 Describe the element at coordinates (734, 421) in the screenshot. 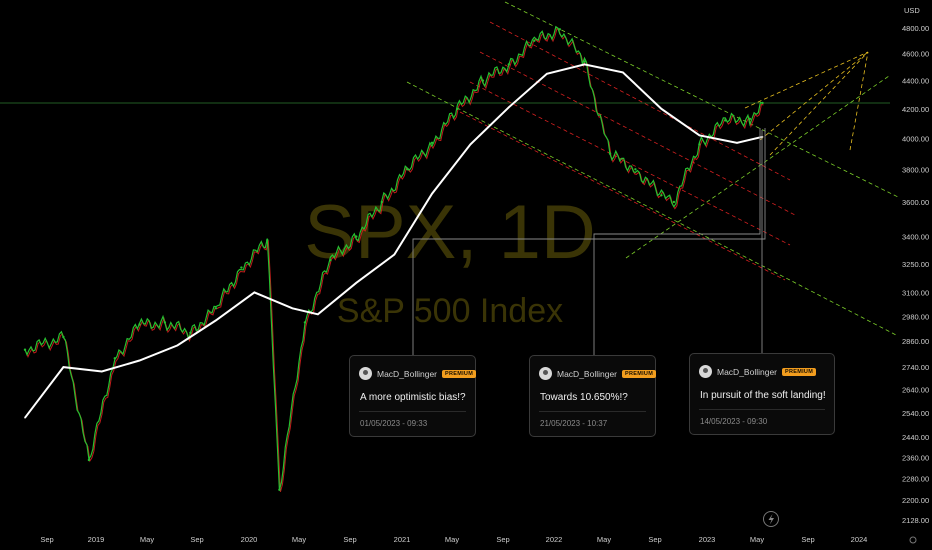

I see `idea-date: 14/05/2023 - 09:30` at that location.